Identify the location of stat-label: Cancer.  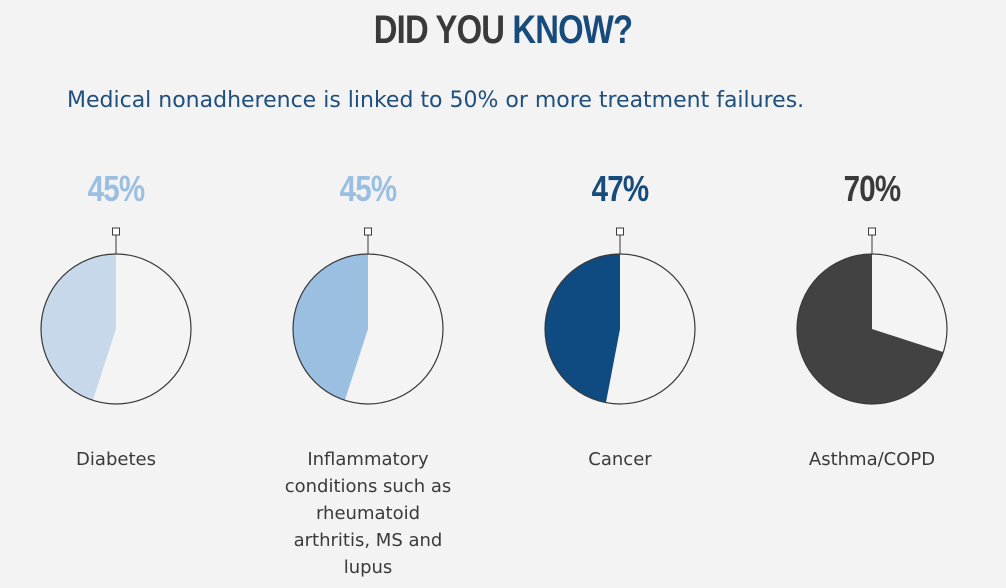
(620, 459).